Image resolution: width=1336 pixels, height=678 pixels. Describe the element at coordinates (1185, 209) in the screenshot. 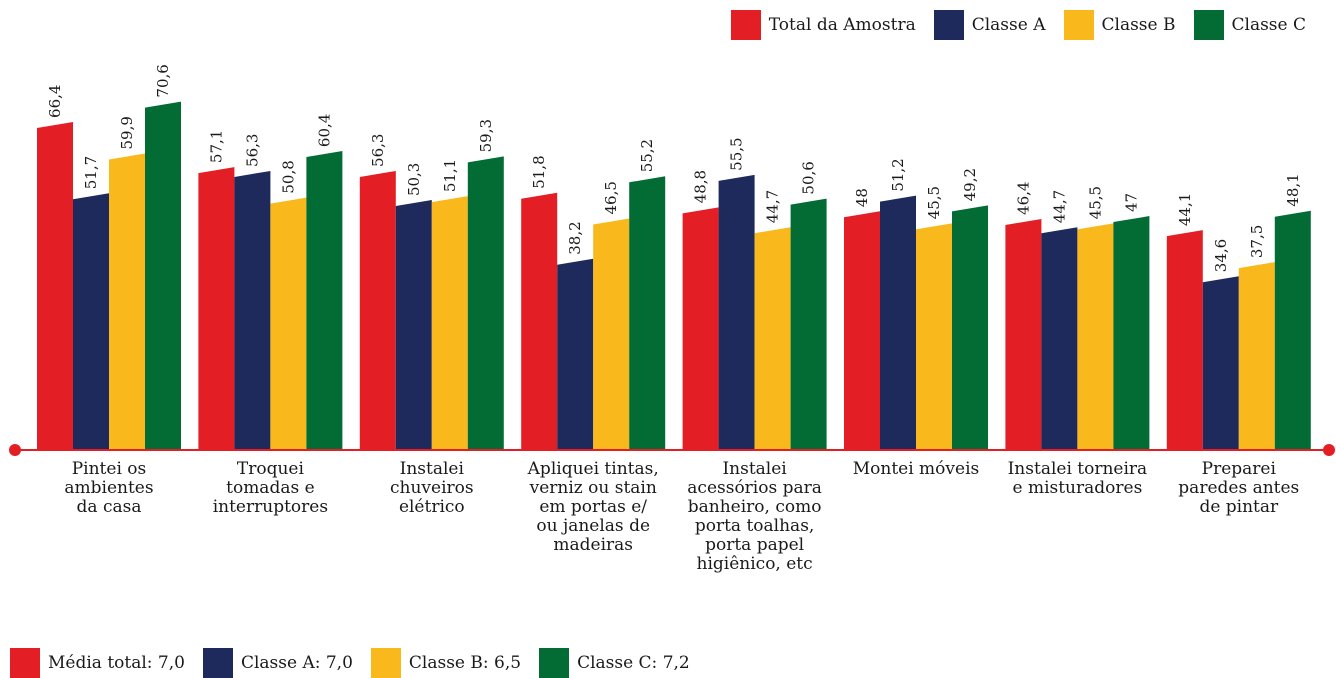

I see `value-label-g8-s1: 44,1` at that location.